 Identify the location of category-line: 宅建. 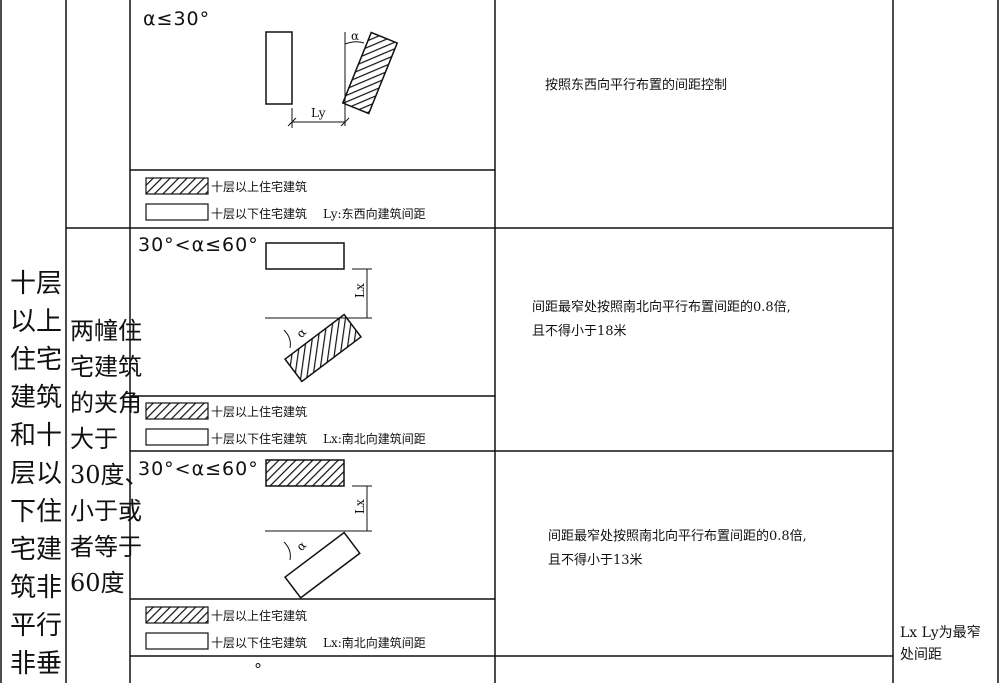
(36, 550).